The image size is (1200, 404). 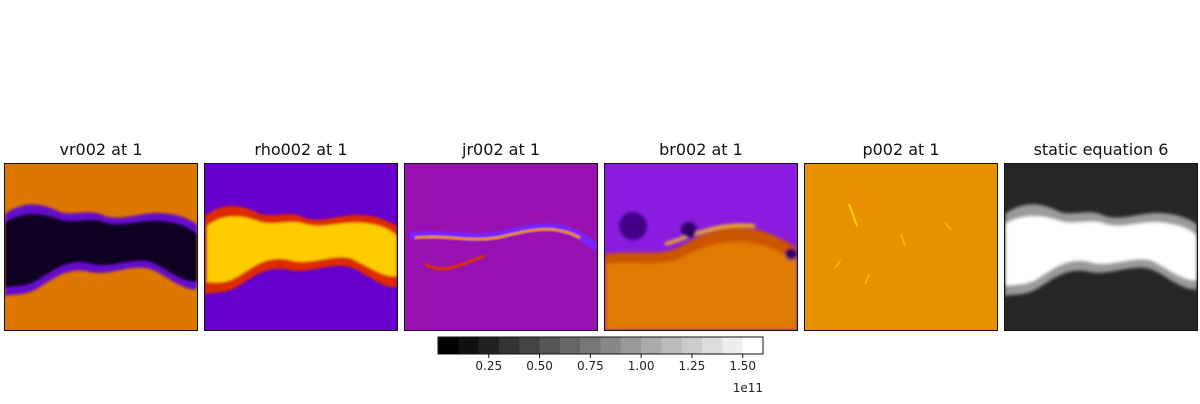 I want to click on heatmap-p002, so click(x=901, y=247).